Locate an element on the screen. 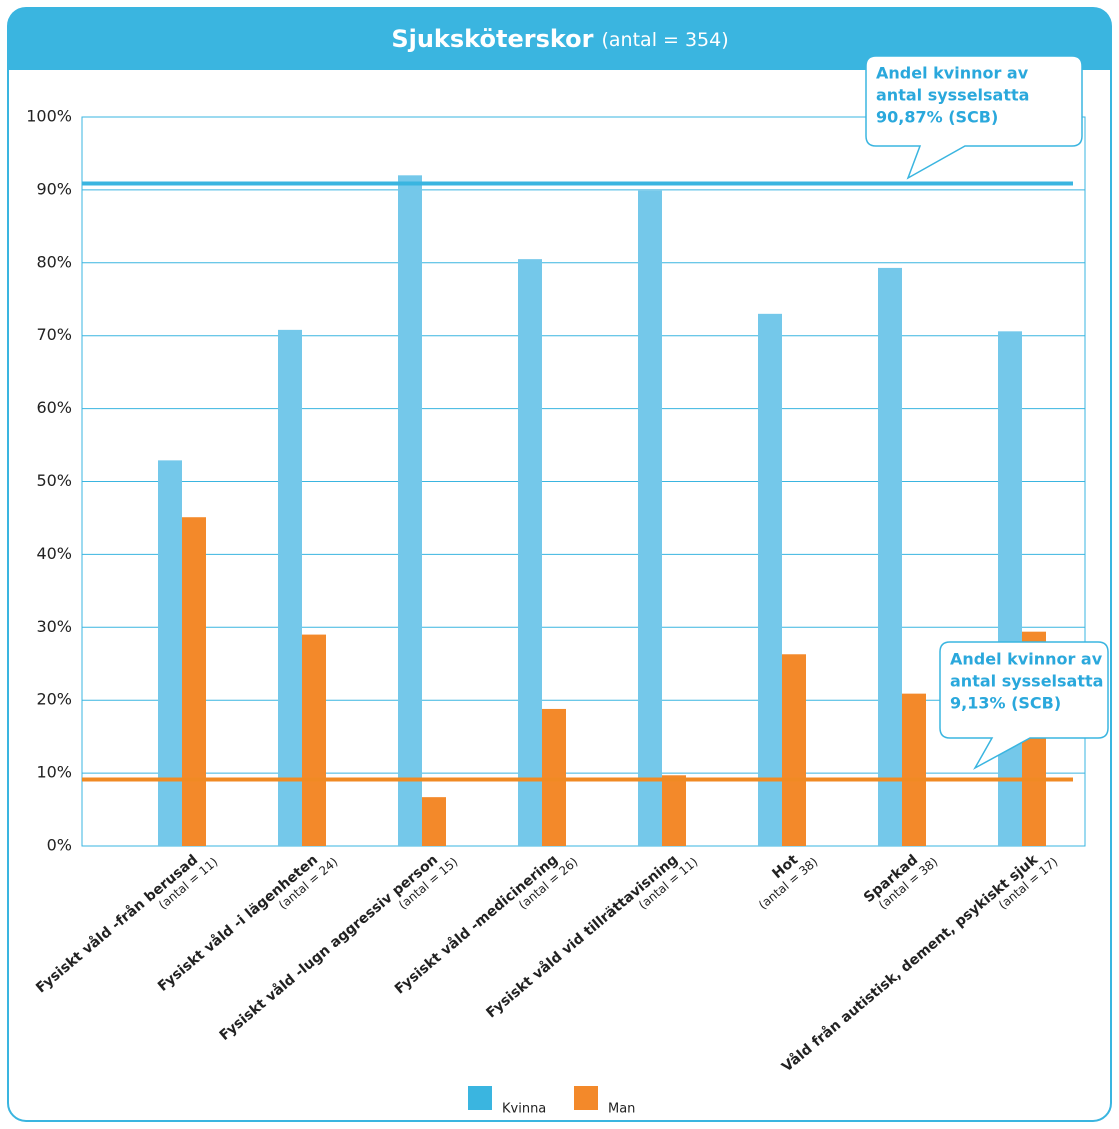 This screenshot has width=1119, height=1129. legend-label: Kvinna is located at coordinates (524, 1109).